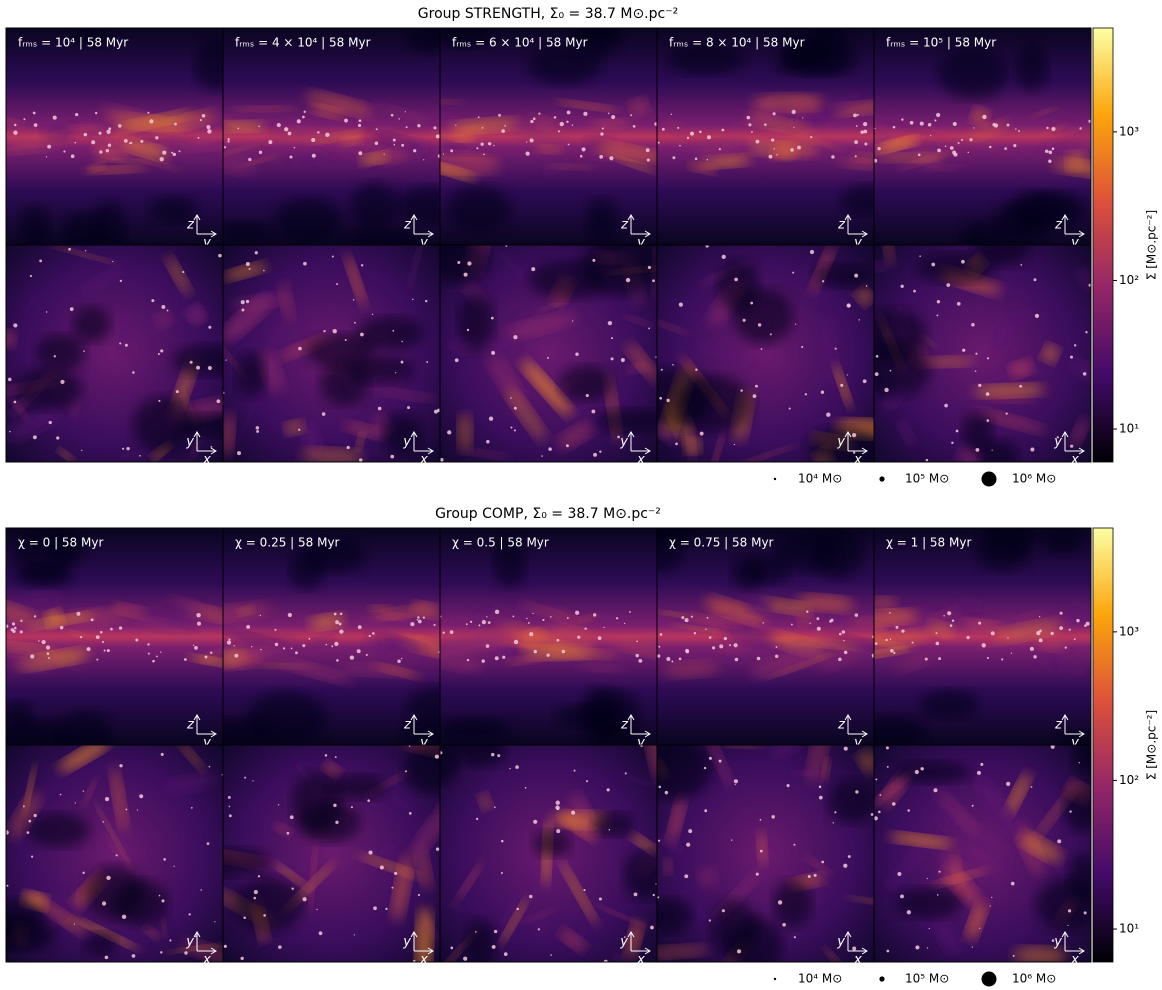 The height and width of the screenshot is (990, 1162). I want to click on colorbar-tick-label: 10², so click(1129, 280).